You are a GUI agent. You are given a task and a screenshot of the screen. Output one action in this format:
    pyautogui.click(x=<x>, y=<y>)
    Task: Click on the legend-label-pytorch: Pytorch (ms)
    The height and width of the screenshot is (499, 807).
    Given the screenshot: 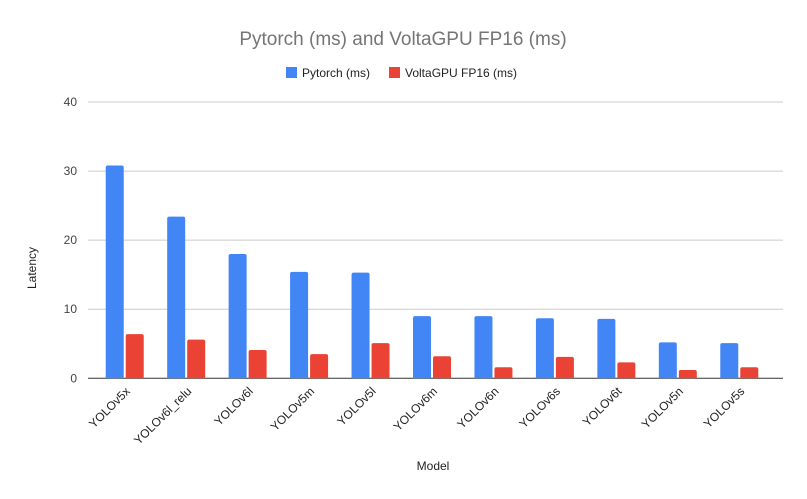 What is the action you would take?
    pyautogui.click(x=336, y=73)
    